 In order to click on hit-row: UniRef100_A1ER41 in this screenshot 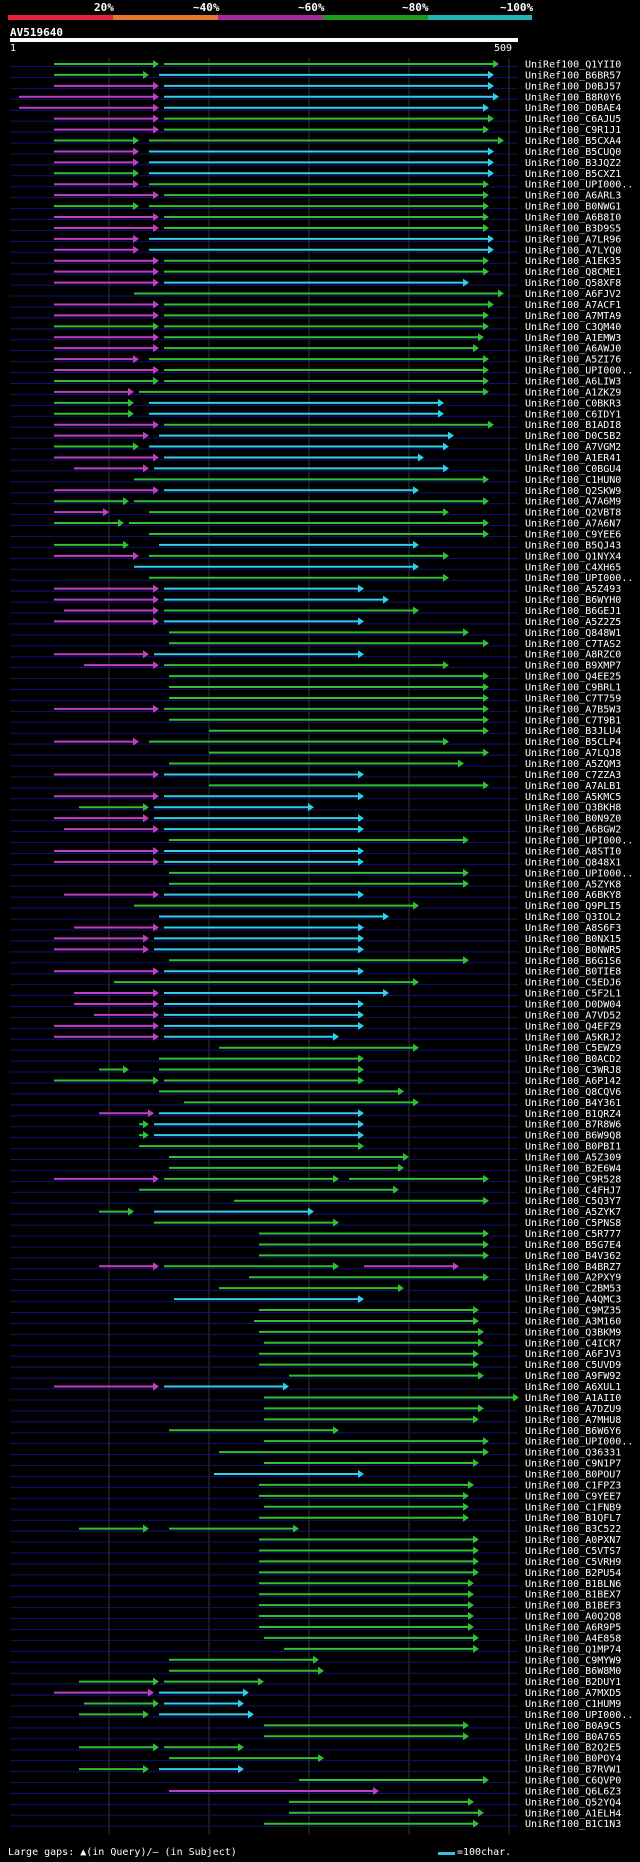, I will do `click(315, 458)`.